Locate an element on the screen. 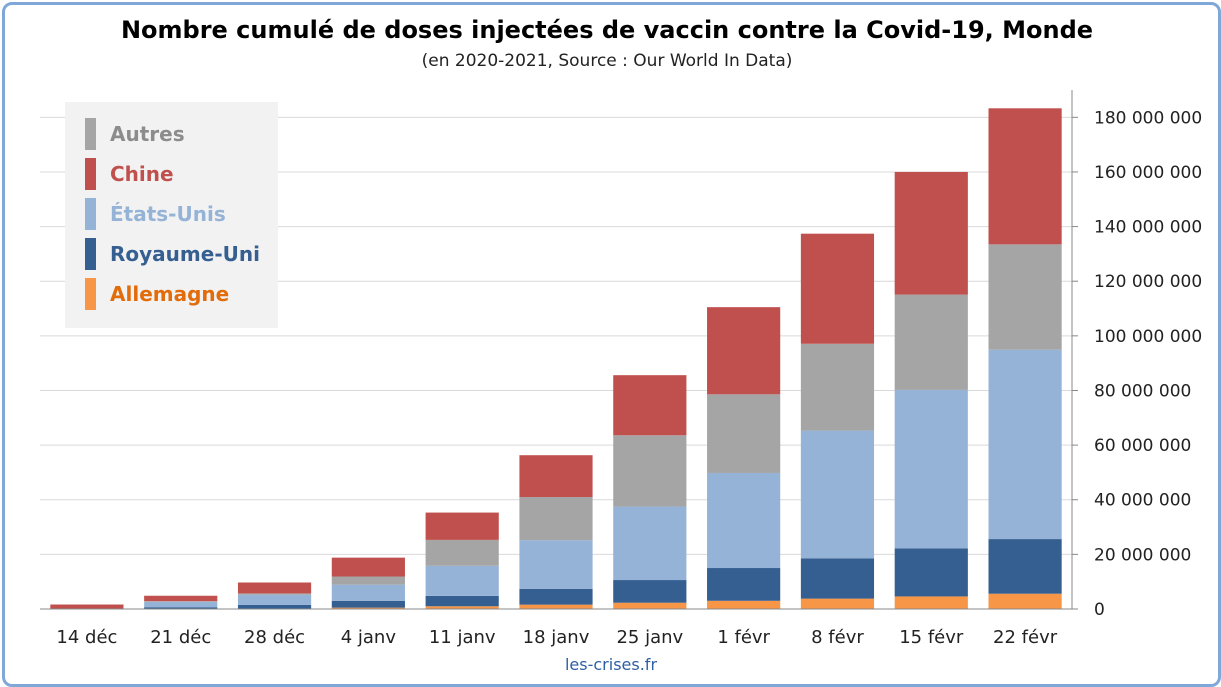  y-tick-label: 120 000 000 is located at coordinates (1148, 282).